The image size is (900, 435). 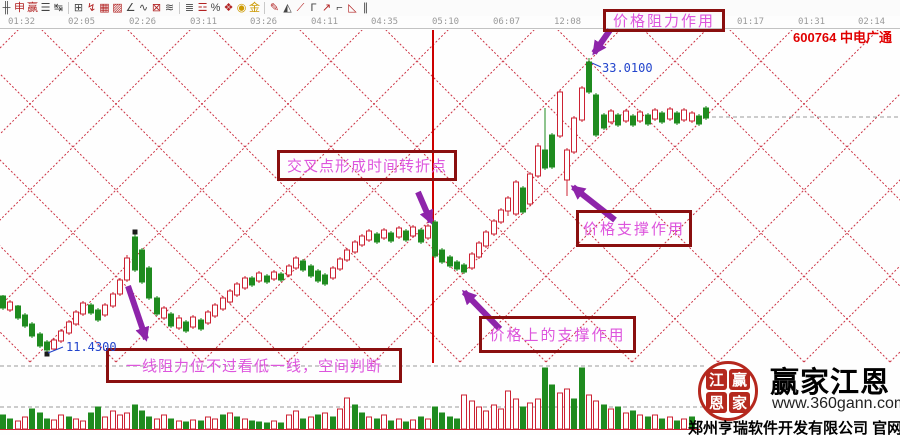 I want to click on time-tick-label: 01:17, so click(x=751, y=22).